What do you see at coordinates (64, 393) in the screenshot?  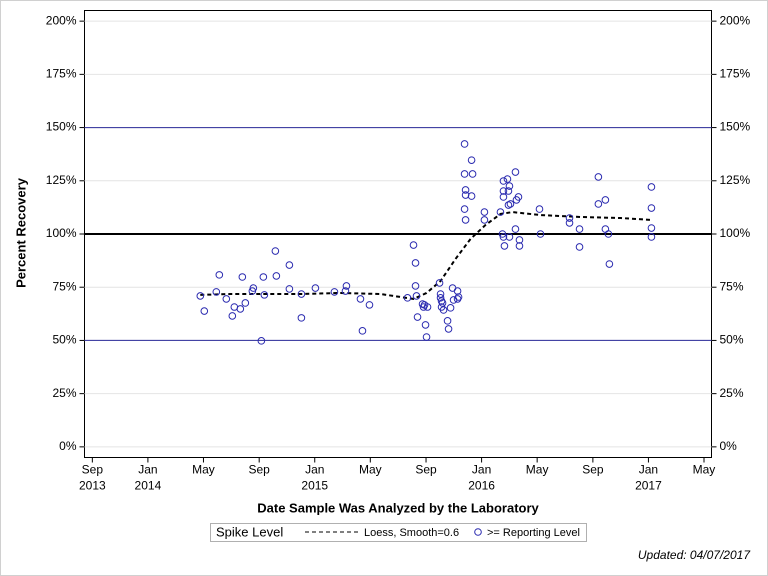 I see `y-tick-label: 25%` at bounding box center [64, 393].